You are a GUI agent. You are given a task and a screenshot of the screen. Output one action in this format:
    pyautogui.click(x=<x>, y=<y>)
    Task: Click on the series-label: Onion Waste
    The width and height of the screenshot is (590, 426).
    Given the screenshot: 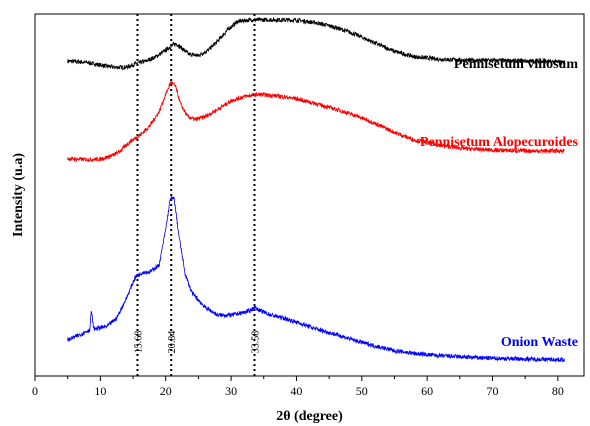 What is the action you would take?
    pyautogui.click(x=539, y=342)
    